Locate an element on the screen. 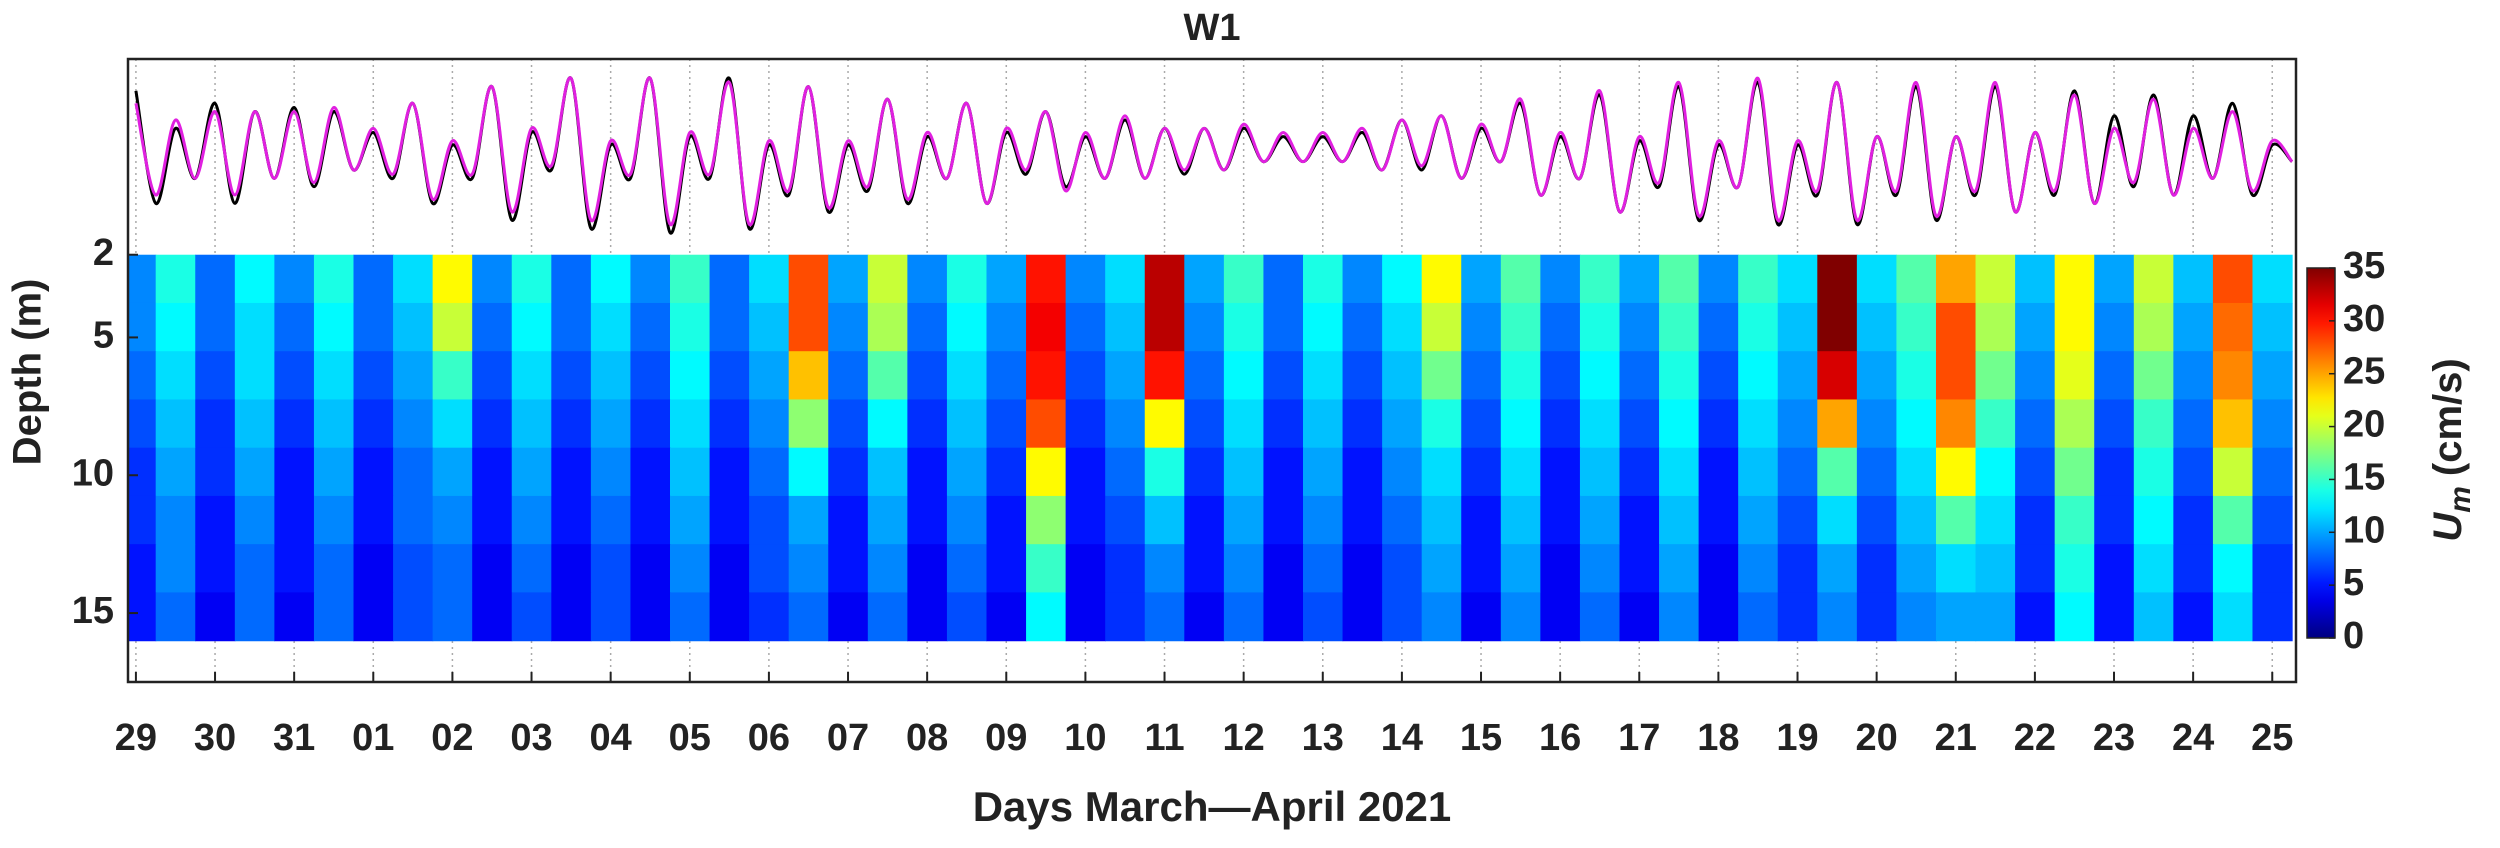 This screenshot has height=848, width=2500. x-tick-label: 16 is located at coordinates (1560, 738).